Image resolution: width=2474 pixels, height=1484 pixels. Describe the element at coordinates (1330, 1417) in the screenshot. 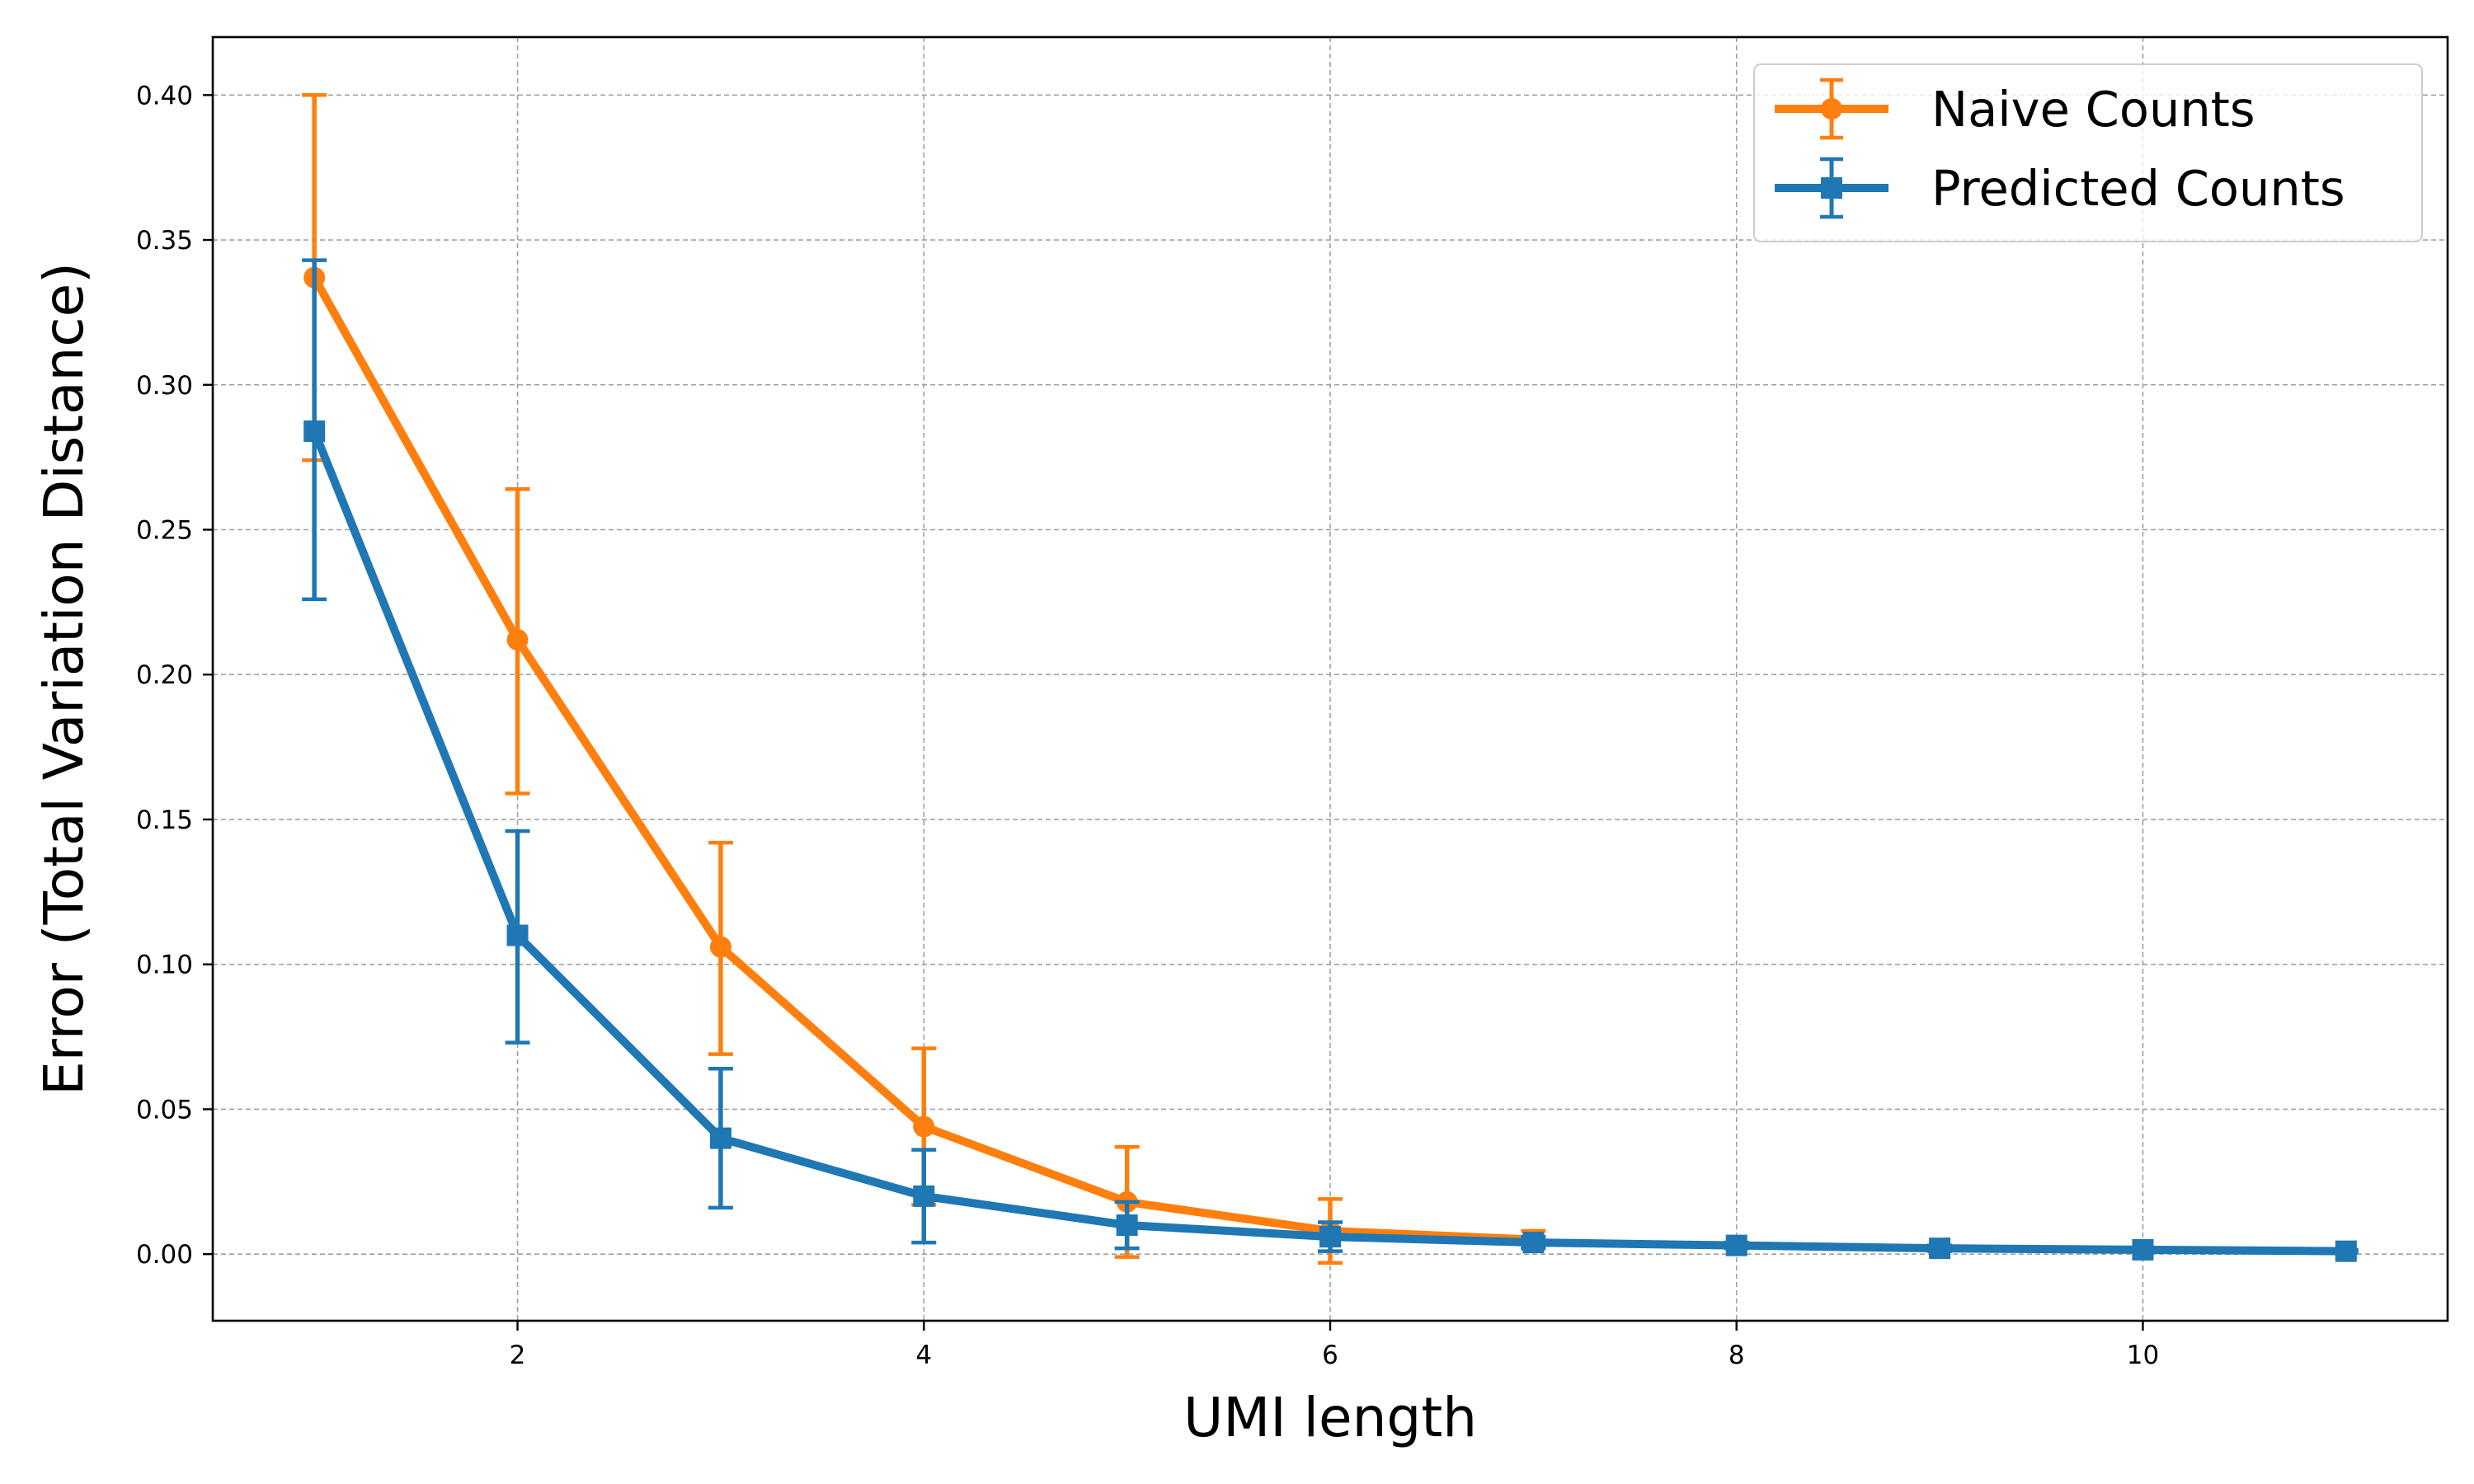

I see `x-axis-label: UMI length` at that location.